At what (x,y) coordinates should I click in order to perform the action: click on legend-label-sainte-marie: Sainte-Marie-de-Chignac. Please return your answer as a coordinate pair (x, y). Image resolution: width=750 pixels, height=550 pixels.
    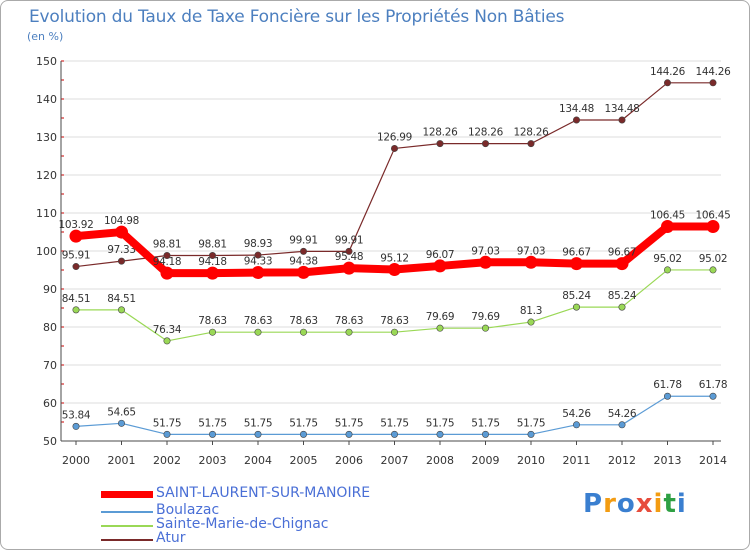
    Looking at the image, I should click on (242, 524).